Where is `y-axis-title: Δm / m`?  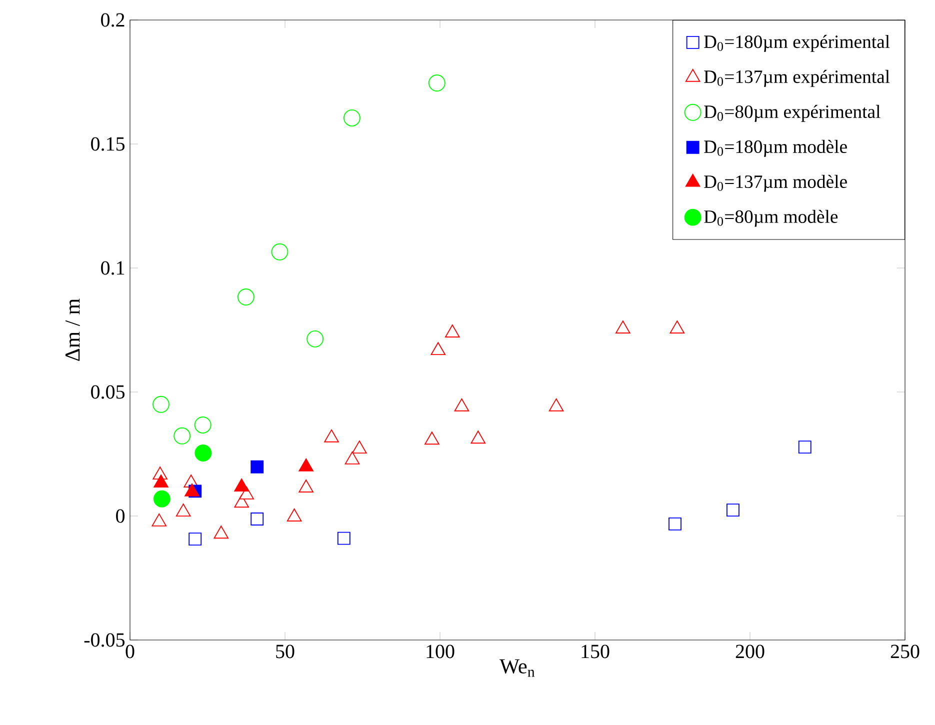 y-axis-title: Δm / m is located at coordinates (73, 329).